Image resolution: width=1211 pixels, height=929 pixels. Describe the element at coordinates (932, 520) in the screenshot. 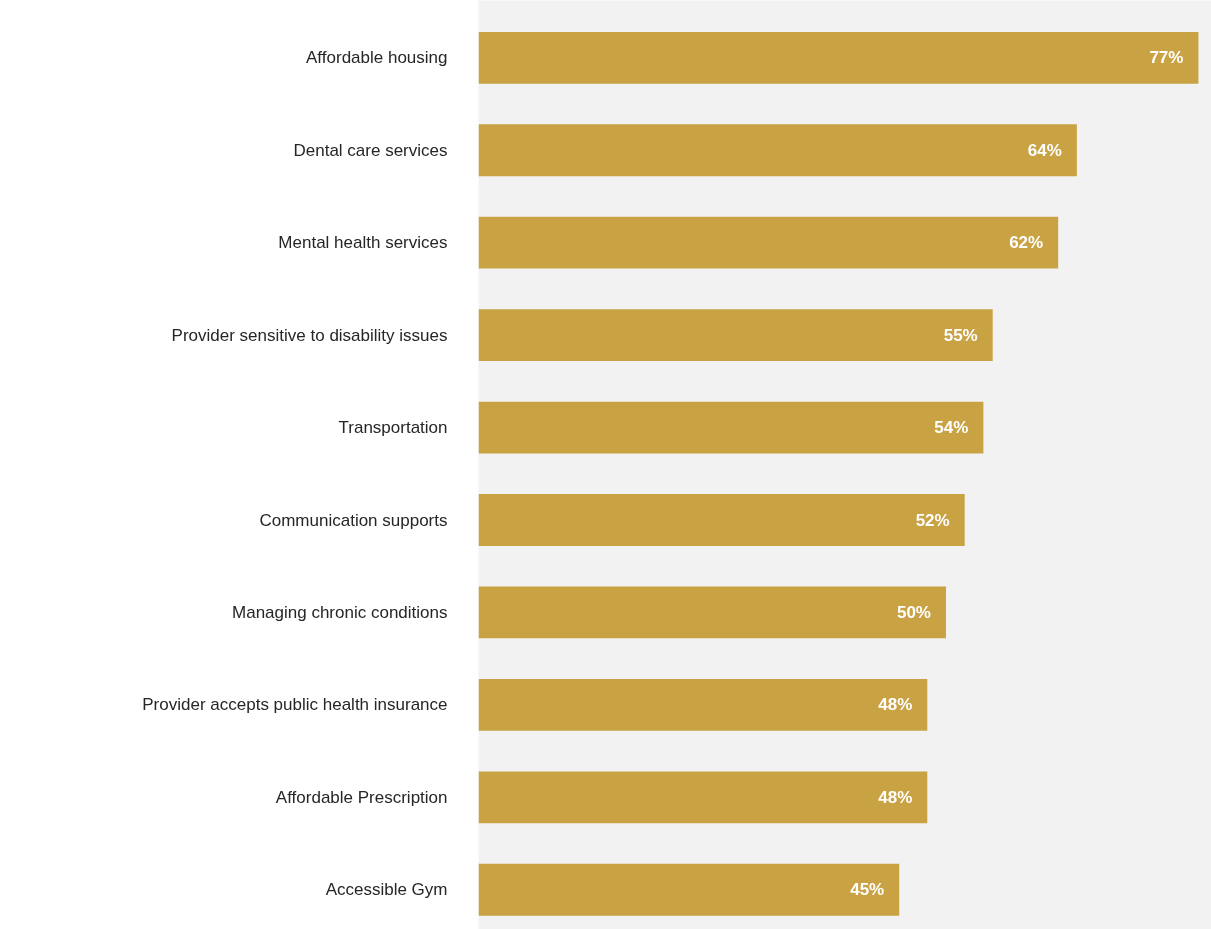

I see `data-label: 52%` at that location.